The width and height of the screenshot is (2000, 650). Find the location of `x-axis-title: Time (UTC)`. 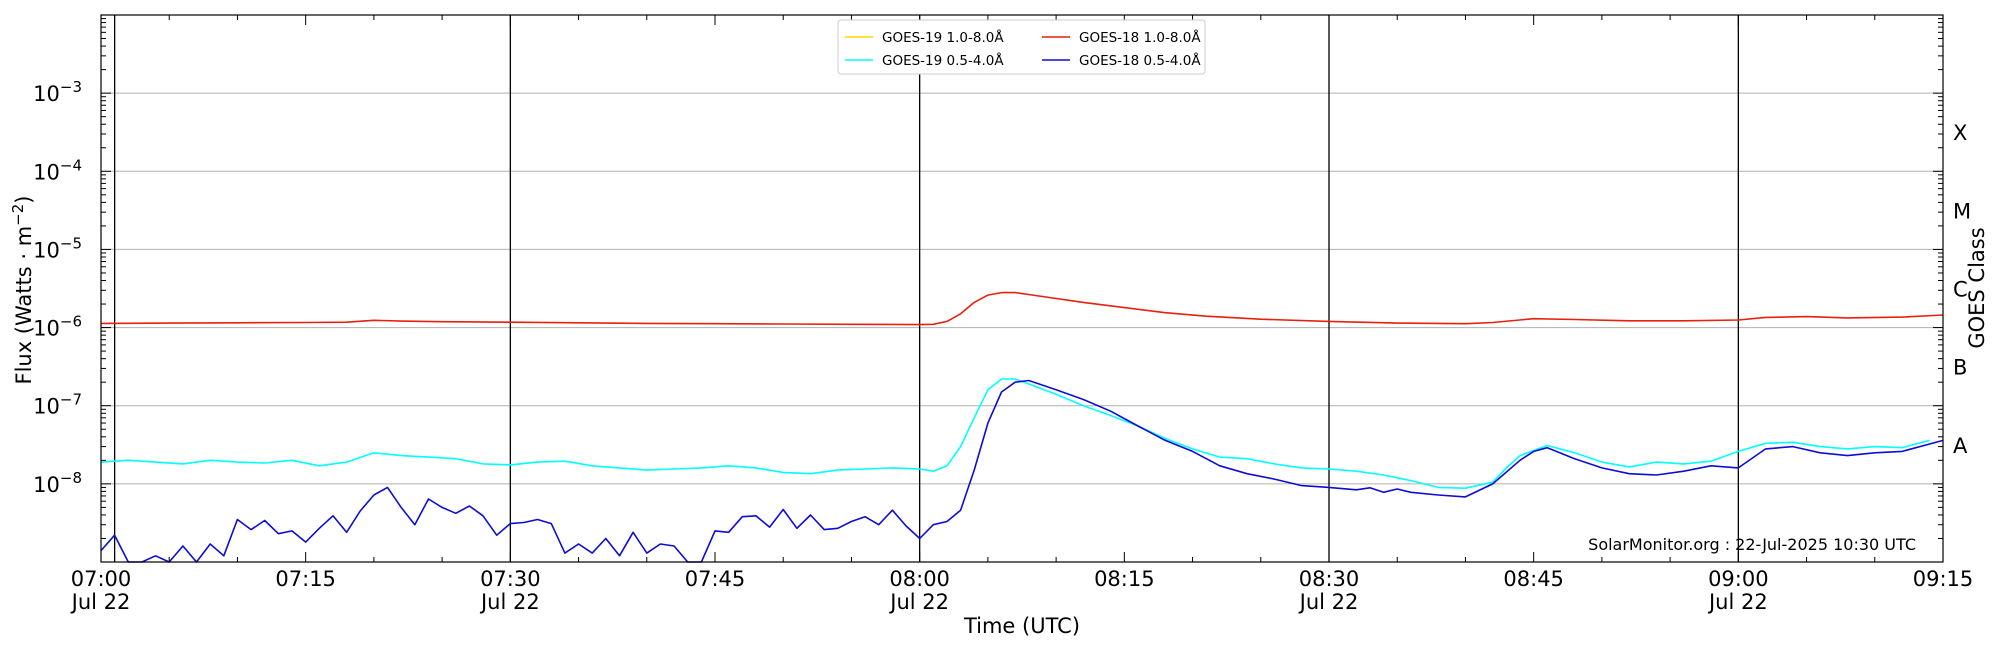

x-axis-title: Time (UTC) is located at coordinates (1021, 626).